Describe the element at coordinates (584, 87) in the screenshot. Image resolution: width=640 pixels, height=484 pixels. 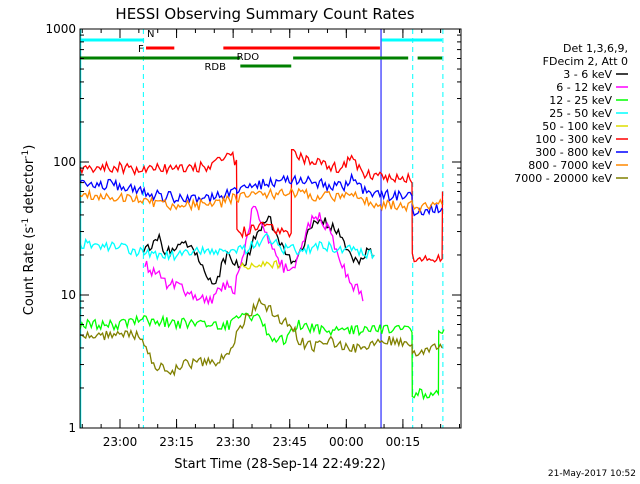
I see `legend-label-6-12-kev: 6 - 12 keV` at that location.